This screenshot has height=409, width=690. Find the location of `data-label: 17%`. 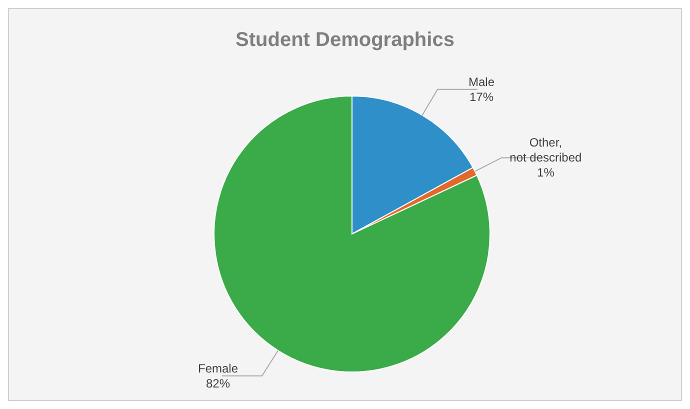

data-label: 17% is located at coordinates (482, 97).